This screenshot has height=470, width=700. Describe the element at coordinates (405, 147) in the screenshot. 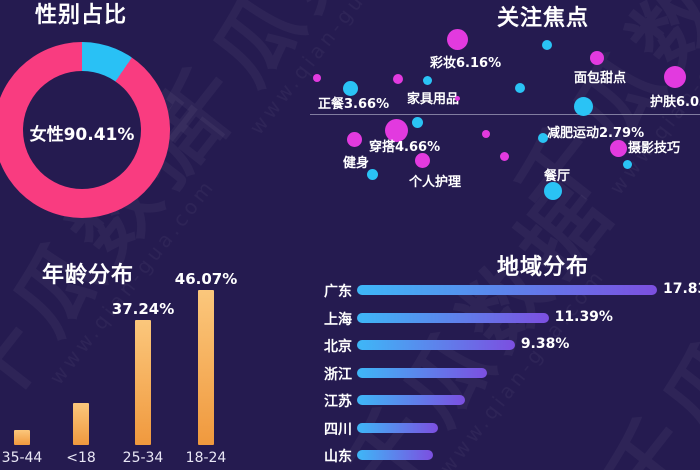

I see `focus-bubble-label: 穿搭4.66%` at that location.